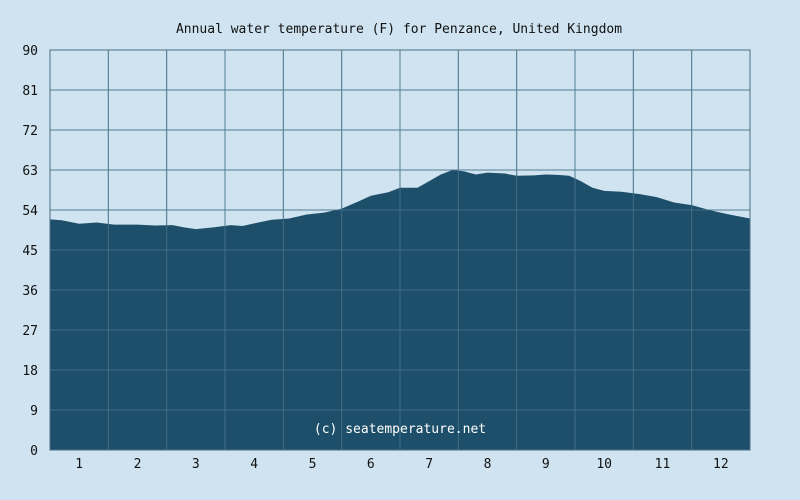 This screenshot has height=500, width=800. What do you see at coordinates (30, 131) in the screenshot?
I see `y-tick-label: 72` at bounding box center [30, 131].